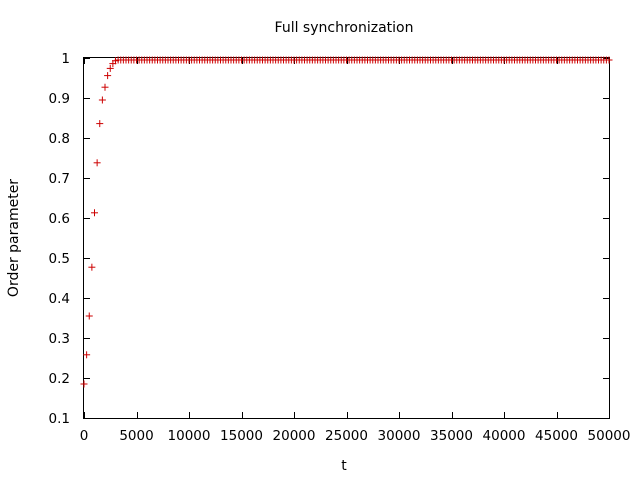  What do you see at coordinates (59, 179) in the screenshot?
I see `y-tick-label: 0.7` at bounding box center [59, 179].